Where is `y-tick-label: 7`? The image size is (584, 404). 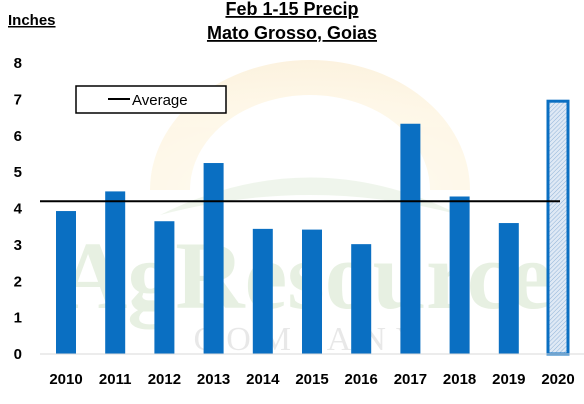
y-tick-label: 7 is located at coordinates (18, 99).